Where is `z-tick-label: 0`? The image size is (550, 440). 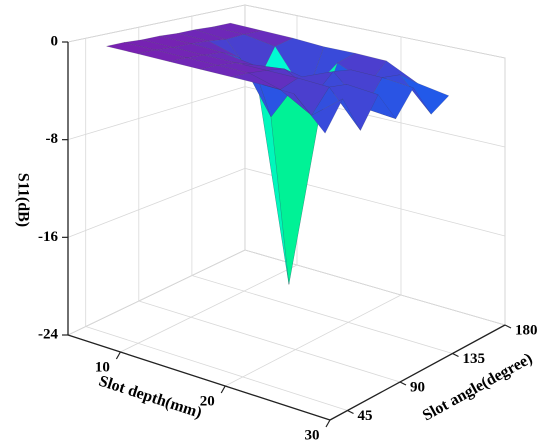 z-tick-label: 0 is located at coordinates (55, 41).